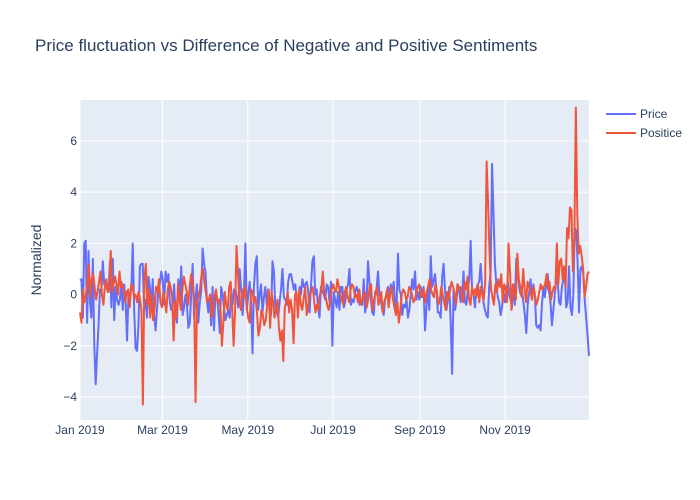 This screenshot has height=500, width=700. I want to click on legend-item-positice: Positice, so click(644, 133).